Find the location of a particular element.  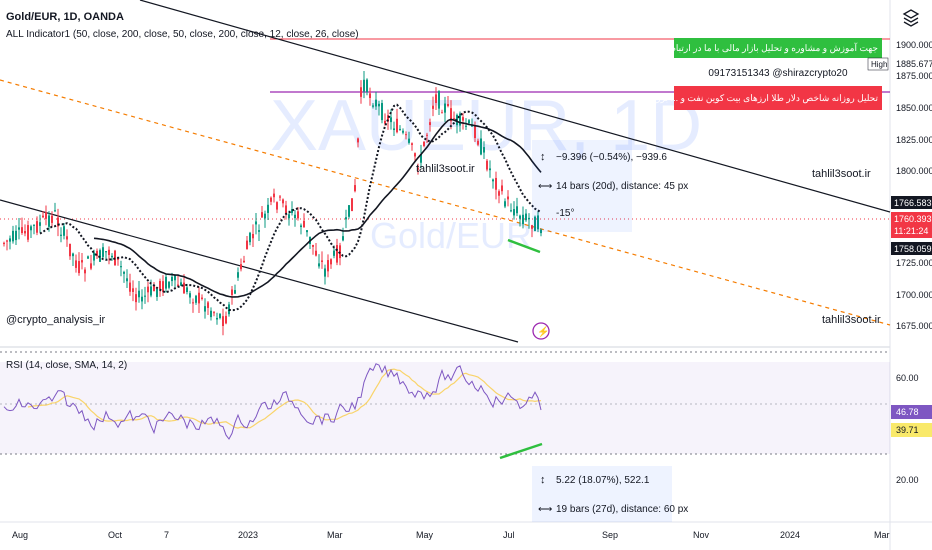

high-value: 1885.677 is located at coordinates (914, 64).